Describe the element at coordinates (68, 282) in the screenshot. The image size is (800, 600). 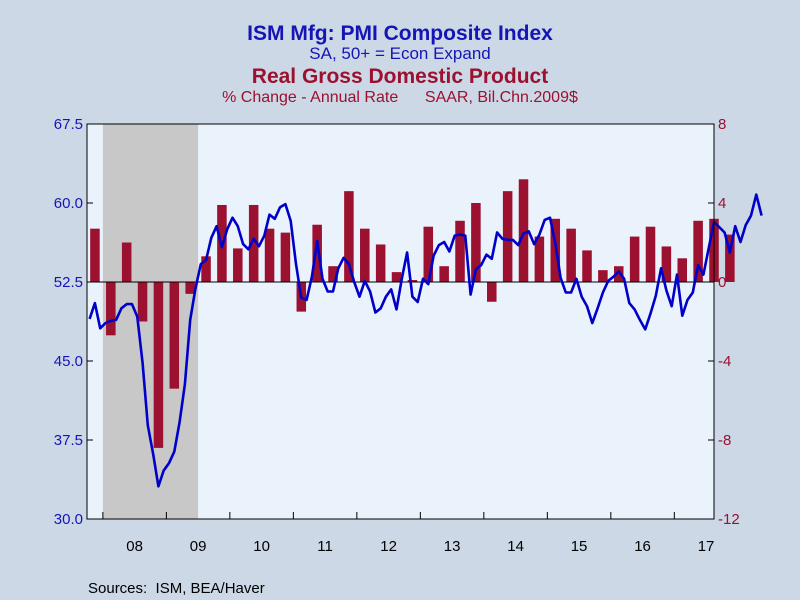
I see `left-tick-label: 52.5` at that location.